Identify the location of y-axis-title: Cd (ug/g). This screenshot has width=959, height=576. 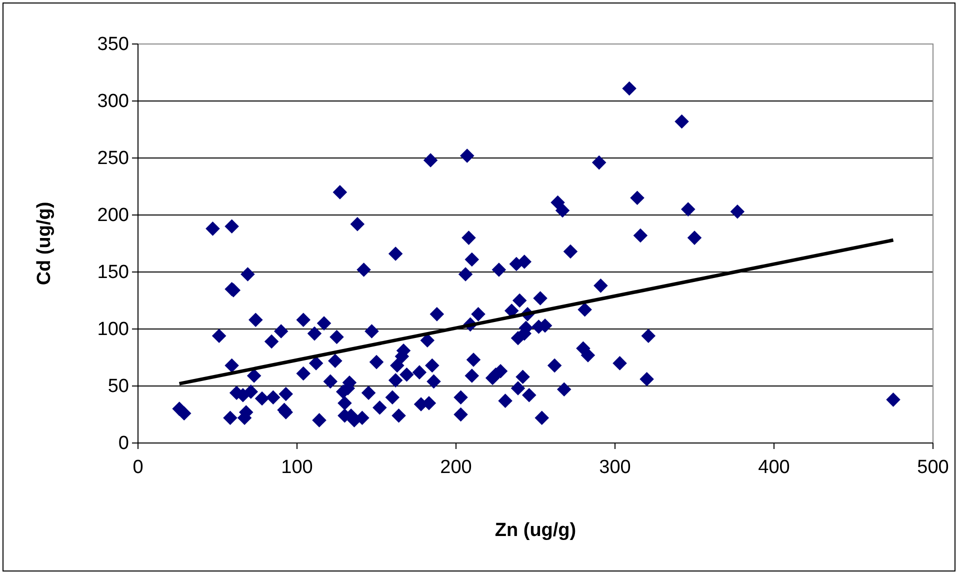
(44, 244).